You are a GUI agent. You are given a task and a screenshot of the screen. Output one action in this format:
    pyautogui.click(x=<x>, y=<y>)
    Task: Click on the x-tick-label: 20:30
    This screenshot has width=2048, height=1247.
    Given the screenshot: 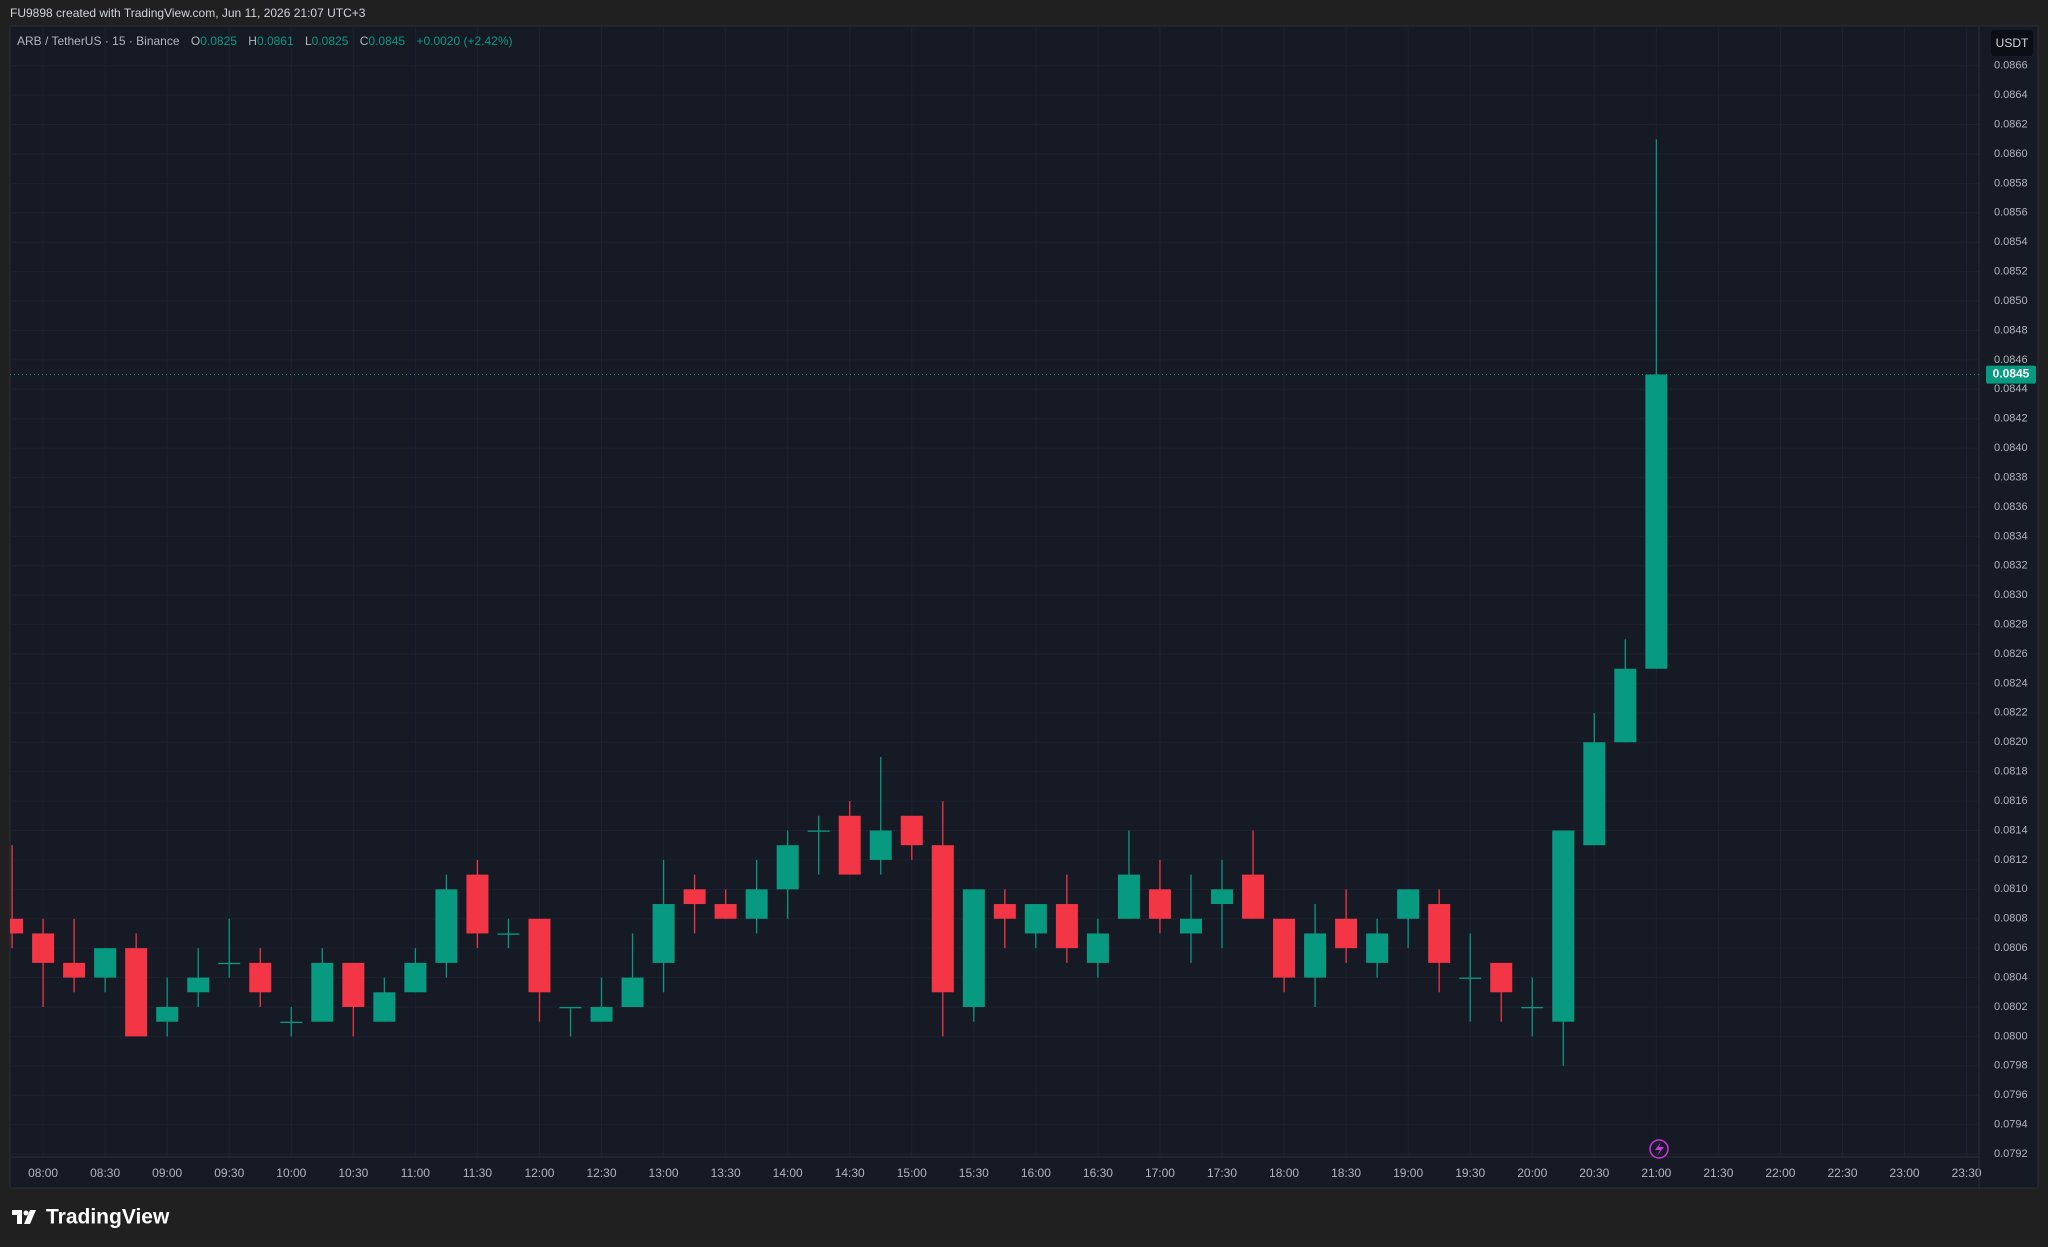 What is the action you would take?
    pyautogui.click(x=1594, y=1173)
    